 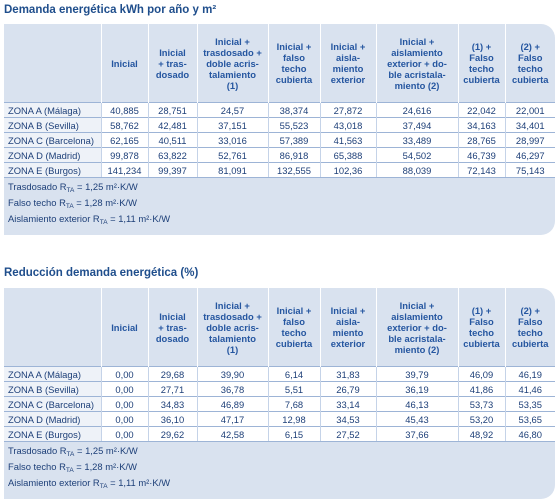 I want to click on data-cell: 46,13, so click(x=416, y=404).